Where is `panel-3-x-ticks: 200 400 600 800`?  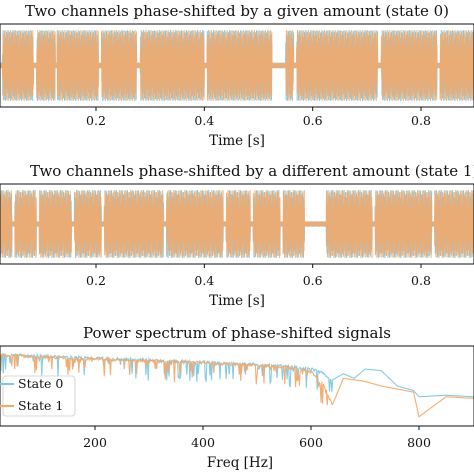
panel-3-x-ticks: 200 400 600 800 is located at coordinates (257, 438).